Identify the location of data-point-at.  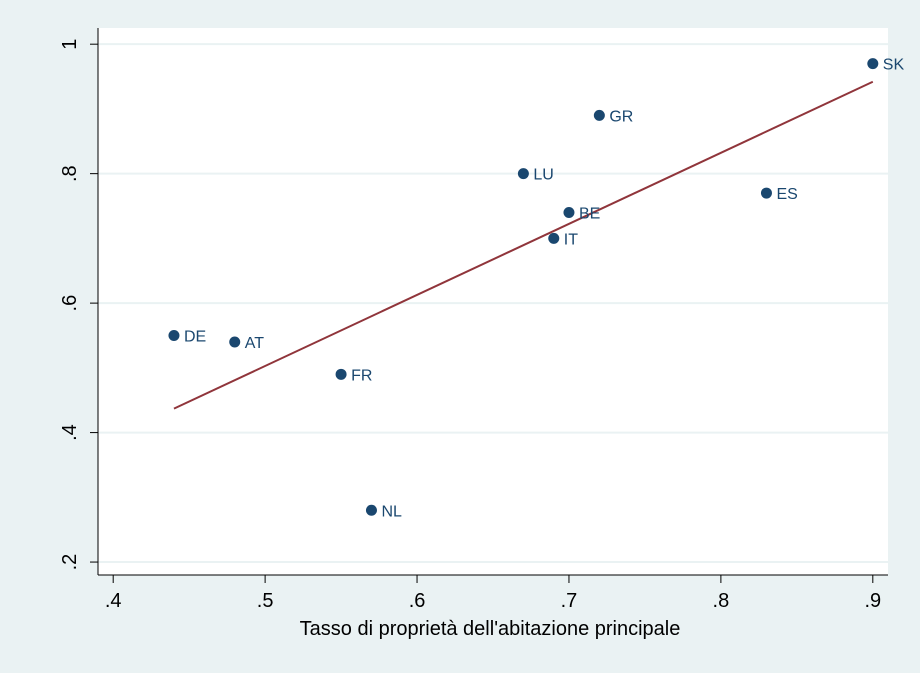
(235, 342).